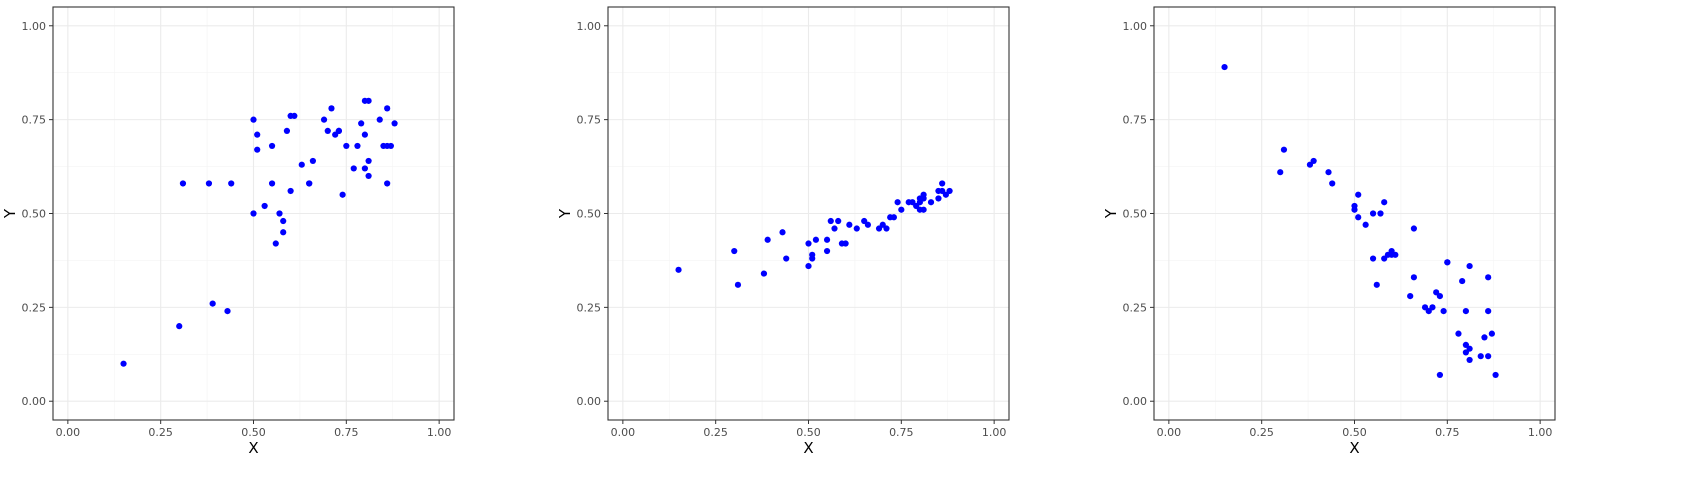 The image size is (1702, 500). What do you see at coordinates (1135, 401) in the screenshot?
I see `y-tick-label: 0.00` at bounding box center [1135, 401].